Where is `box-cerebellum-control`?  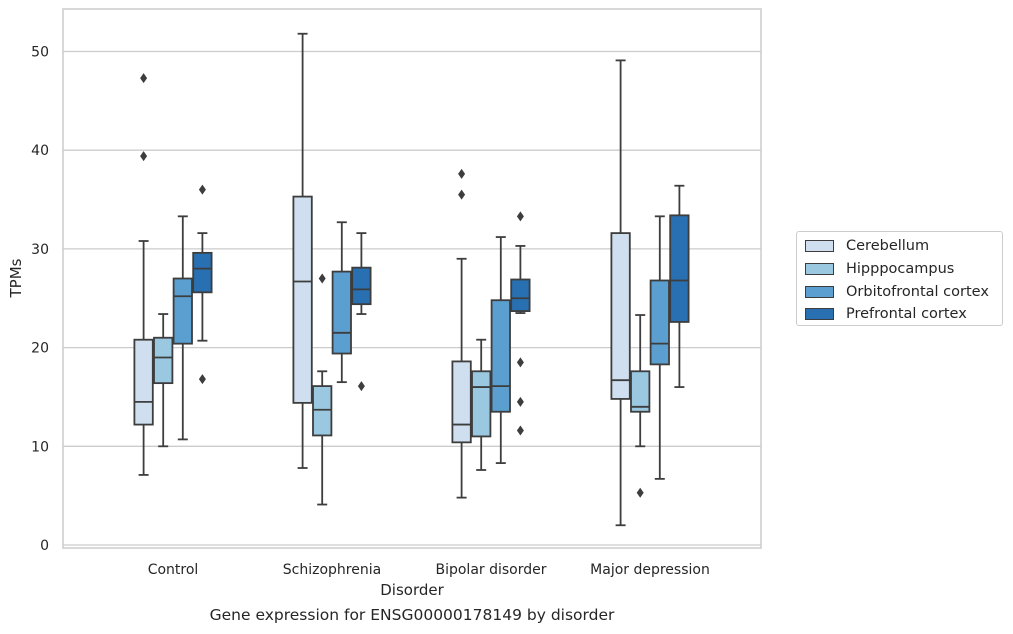
box-cerebellum-control is located at coordinates (143, 274).